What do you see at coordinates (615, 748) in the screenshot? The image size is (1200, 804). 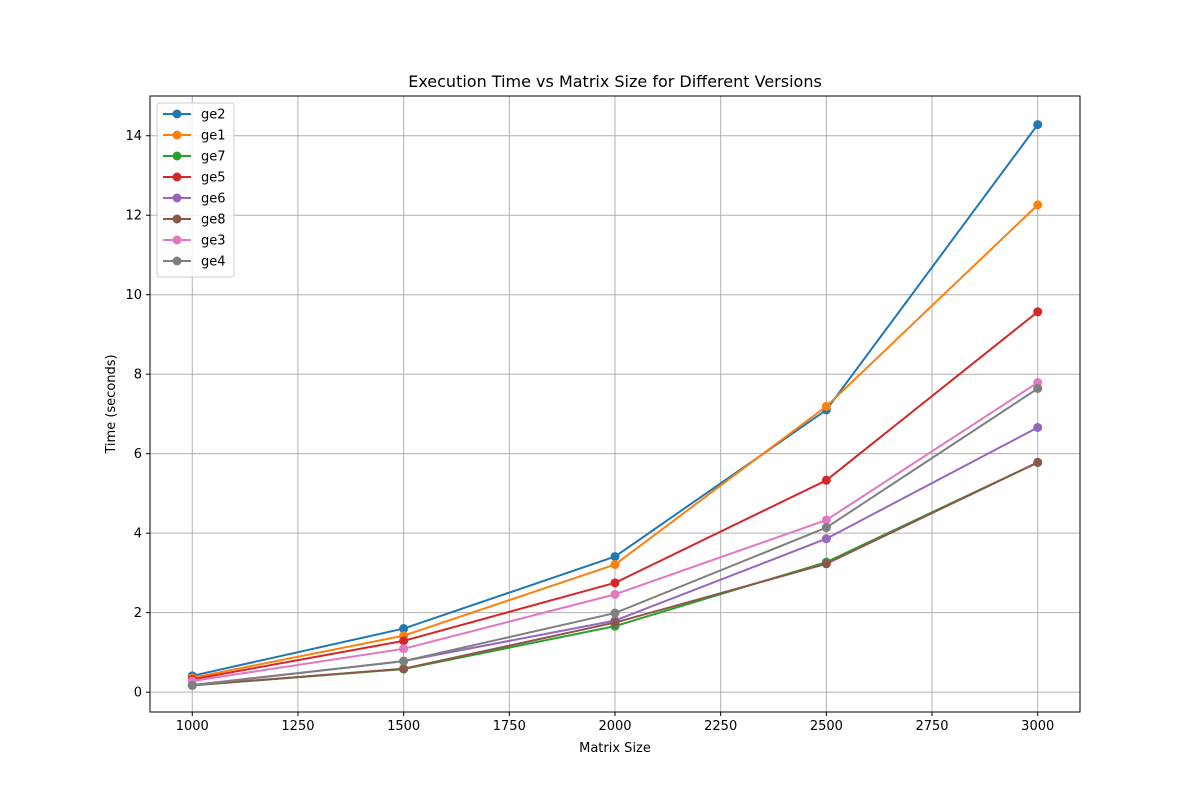 I see `x-axis-label: Matrix Size` at bounding box center [615, 748].